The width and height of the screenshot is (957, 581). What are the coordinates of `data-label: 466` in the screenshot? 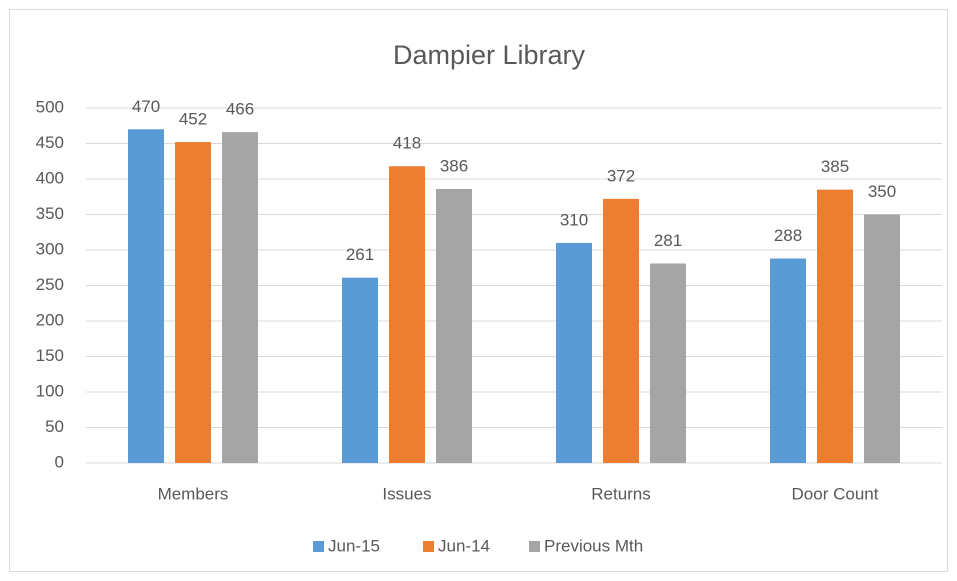 It's located at (240, 109).